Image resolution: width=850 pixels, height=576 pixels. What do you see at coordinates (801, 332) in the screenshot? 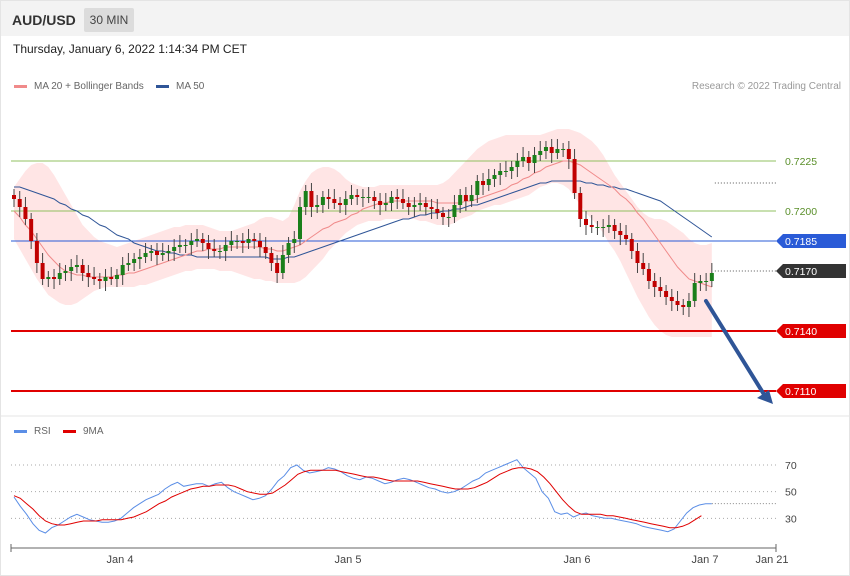
I see `level-label: 0.7140` at bounding box center [801, 332].